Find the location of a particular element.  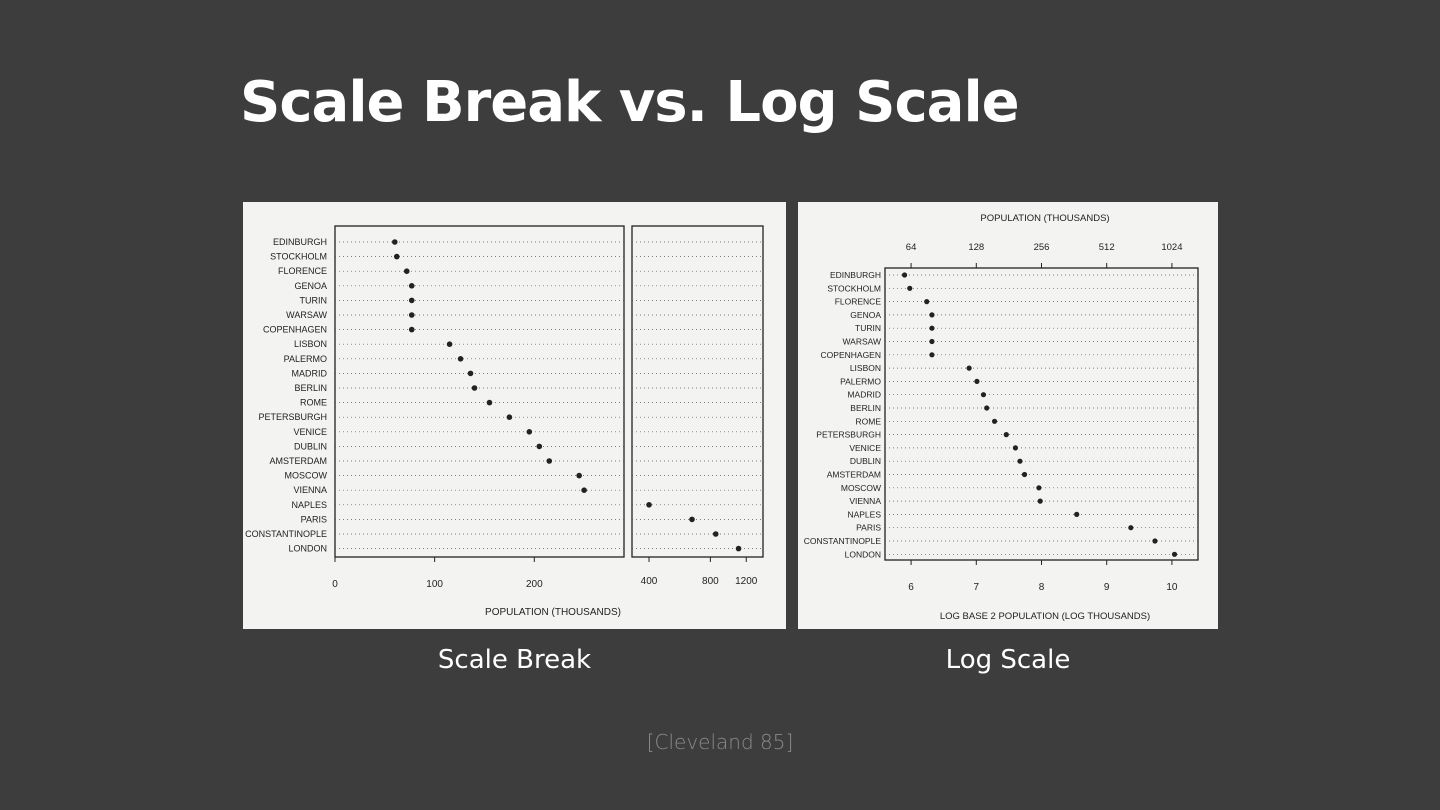

x-axis-label: POPULATION (THOUSANDS) is located at coordinates (553, 612).